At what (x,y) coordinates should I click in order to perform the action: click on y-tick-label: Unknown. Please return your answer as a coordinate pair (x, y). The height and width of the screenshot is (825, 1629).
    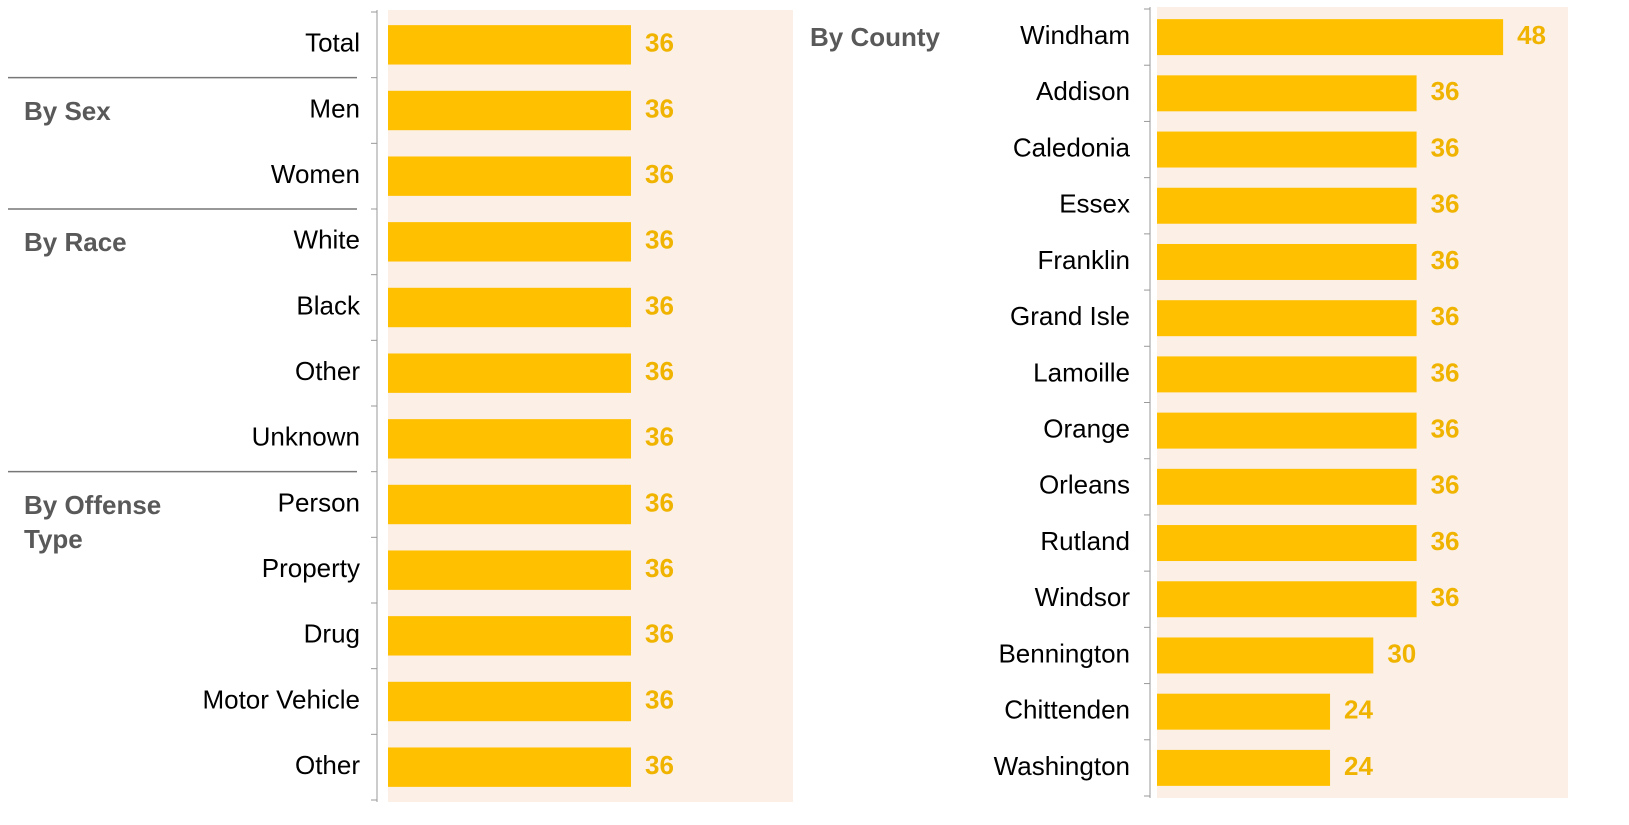
    Looking at the image, I should click on (306, 437).